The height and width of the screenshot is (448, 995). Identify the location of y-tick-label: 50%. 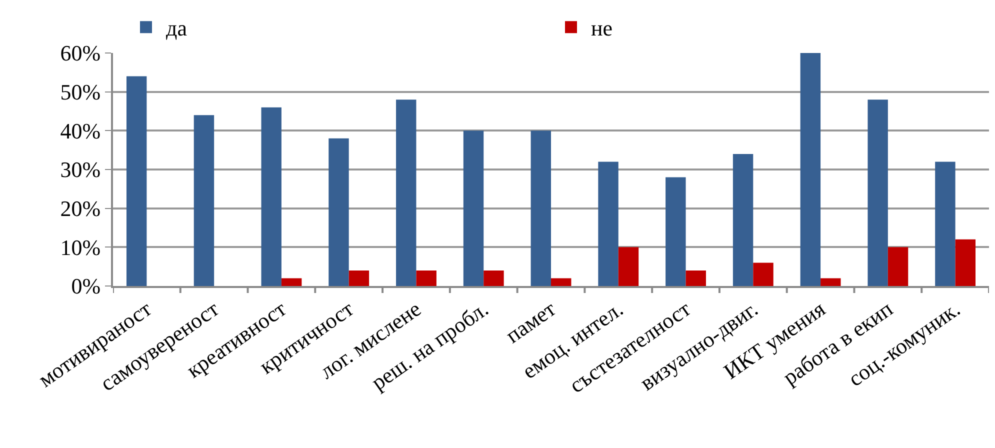
(80, 92).